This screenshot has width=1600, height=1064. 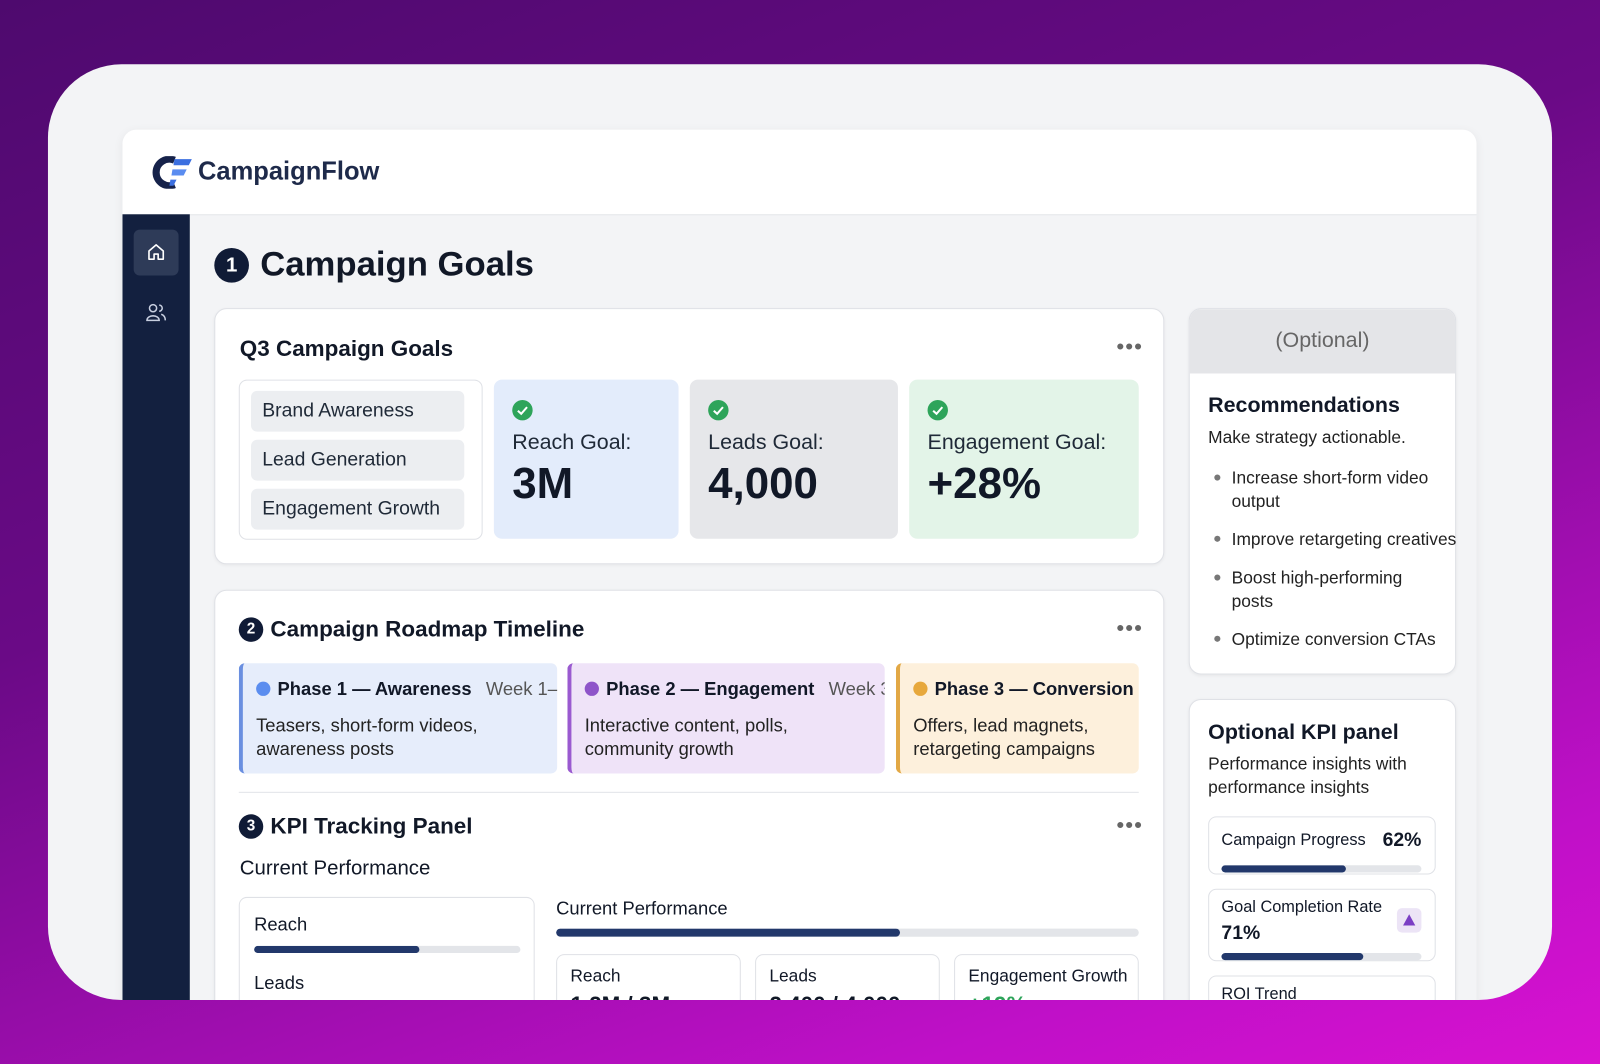 What do you see at coordinates (371, 826) in the screenshot?
I see `section-title: KPI Tracking Panel` at bounding box center [371, 826].